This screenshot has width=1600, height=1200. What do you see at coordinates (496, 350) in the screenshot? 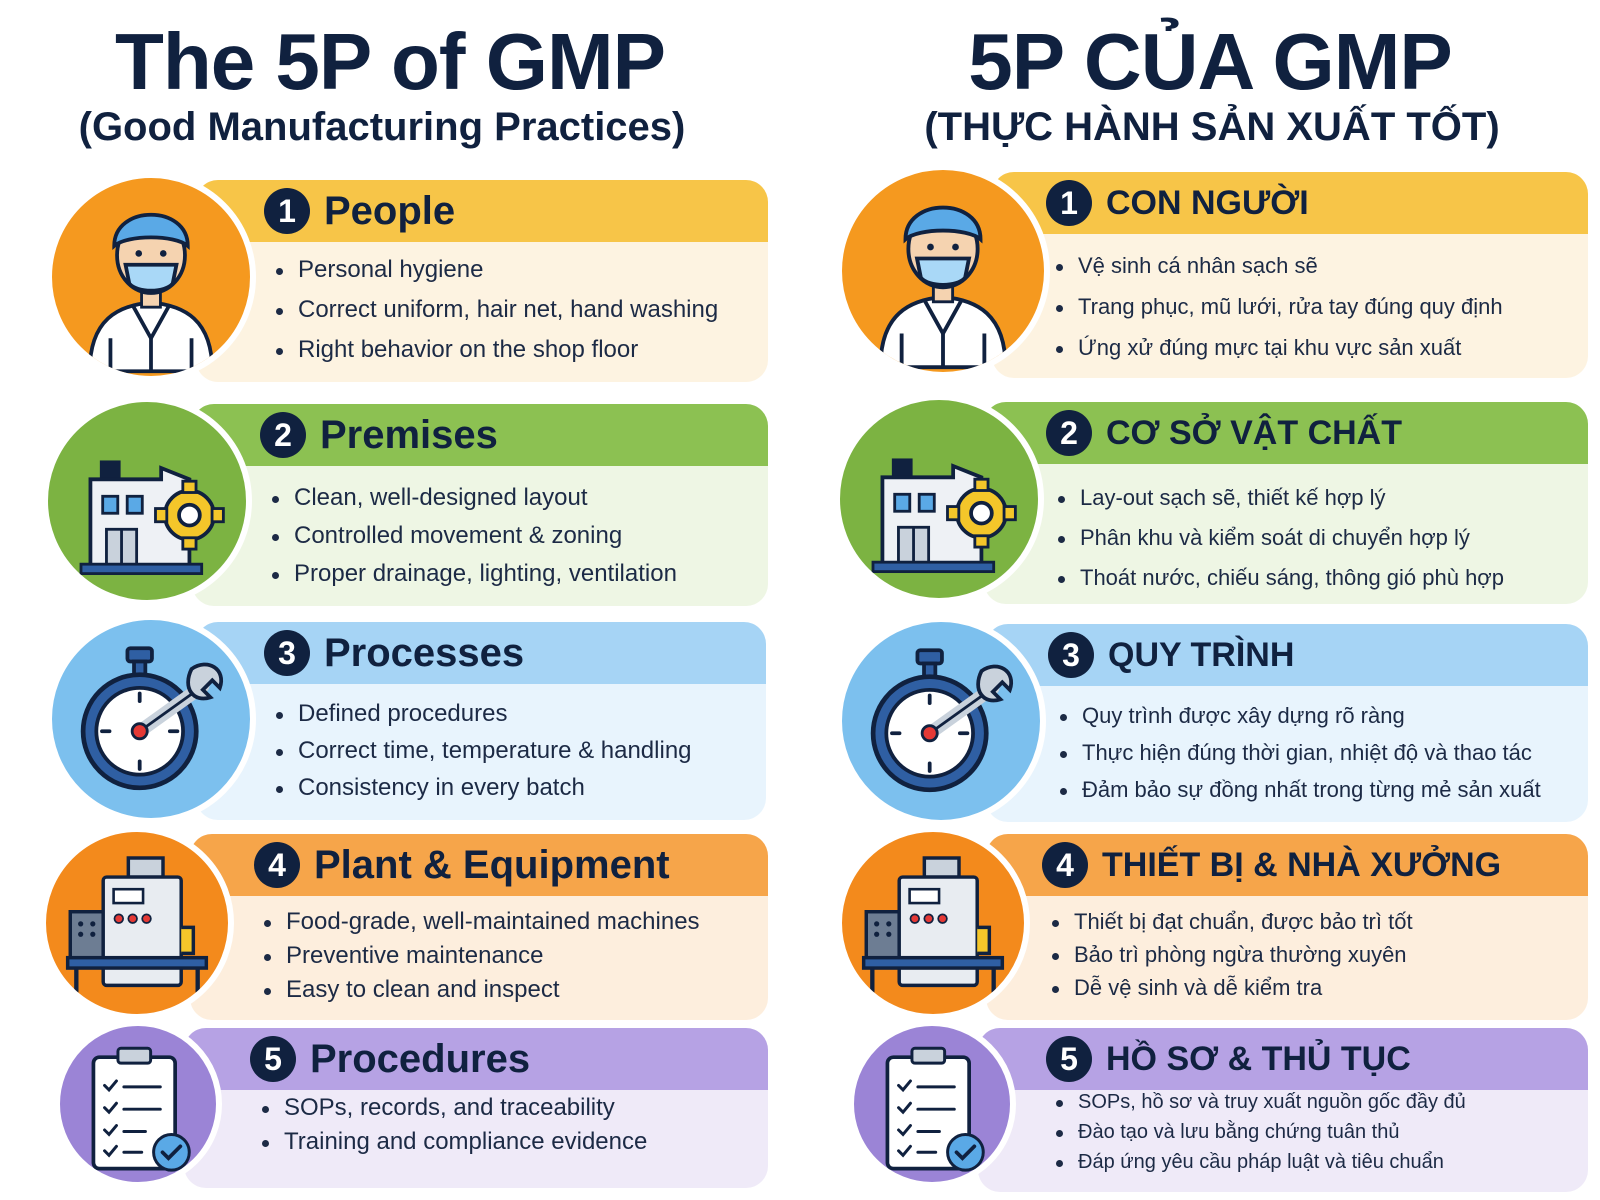
I see `list-item: Right behavior on the shop floor` at bounding box center [496, 350].